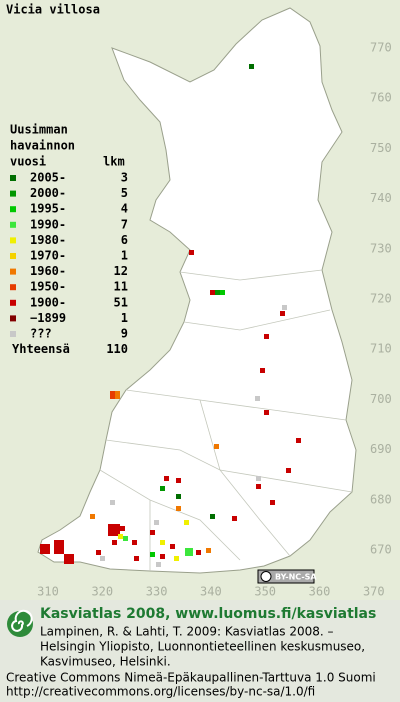 The height and width of the screenshot is (702, 400). I want to click on legend-count: 12, so click(121, 271).